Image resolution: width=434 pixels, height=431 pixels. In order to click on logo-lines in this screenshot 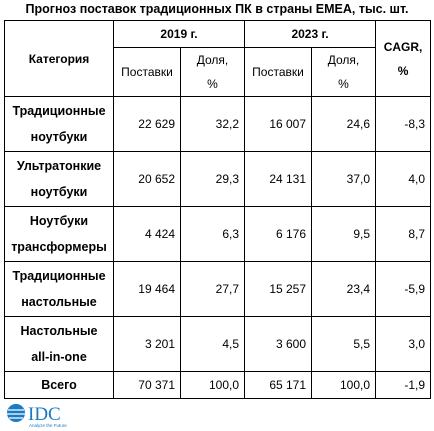, I will do `click(16, 414)`.